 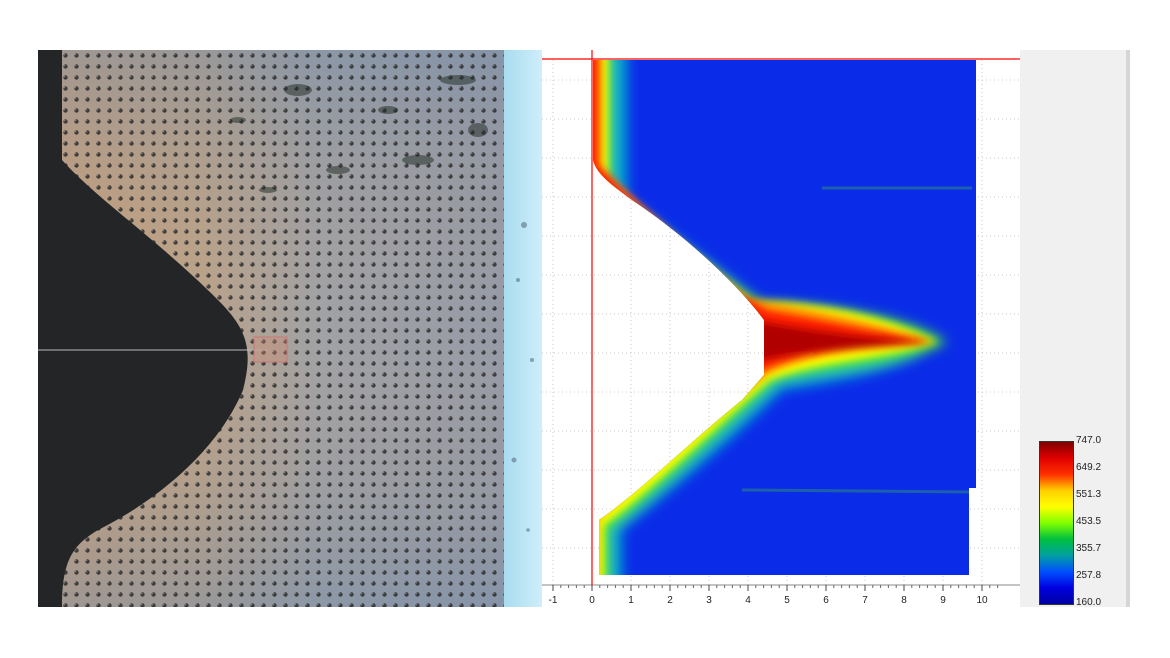 What do you see at coordinates (1089, 602) in the screenshot?
I see `colorbar-label: 160.0` at bounding box center [1089, 602].